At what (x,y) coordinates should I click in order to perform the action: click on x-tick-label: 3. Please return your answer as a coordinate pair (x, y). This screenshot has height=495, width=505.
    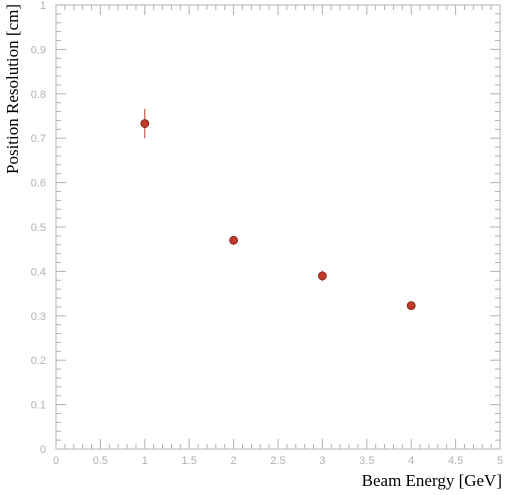
    Looking at the image, I should click on (322, 461).